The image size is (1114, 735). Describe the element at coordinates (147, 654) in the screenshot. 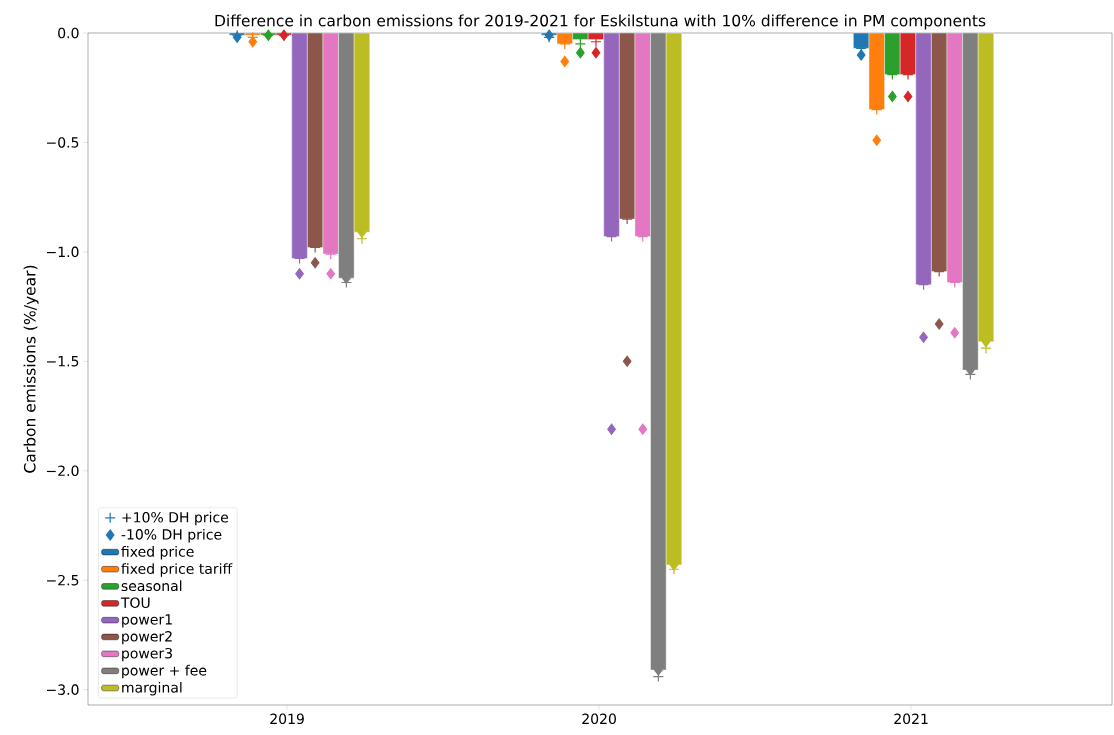

I see `legend-label: power3` at that location.